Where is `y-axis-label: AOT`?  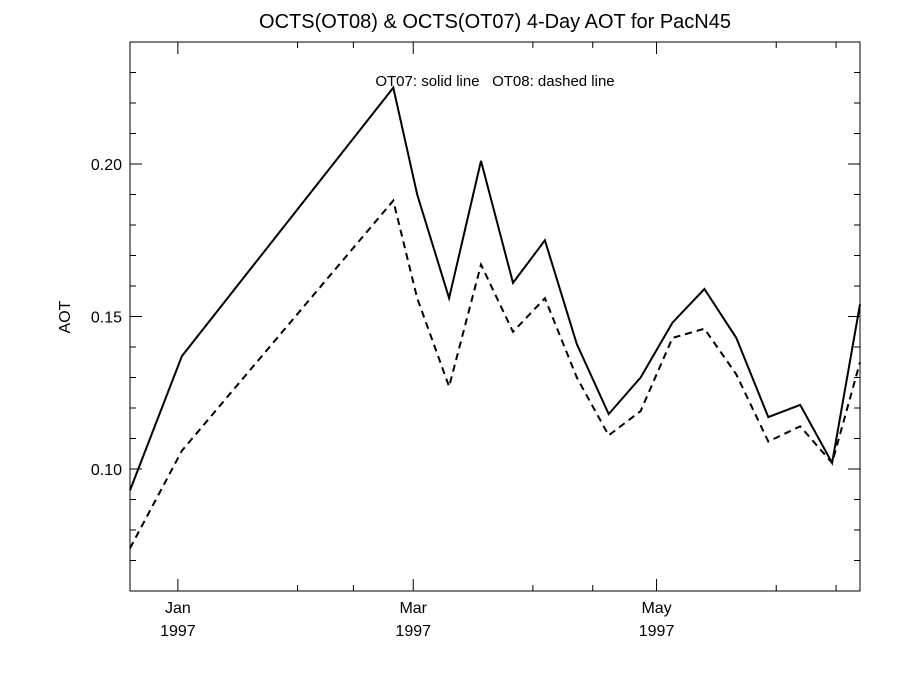 y-axis-label: AOT is located at coordinates (65, 316).